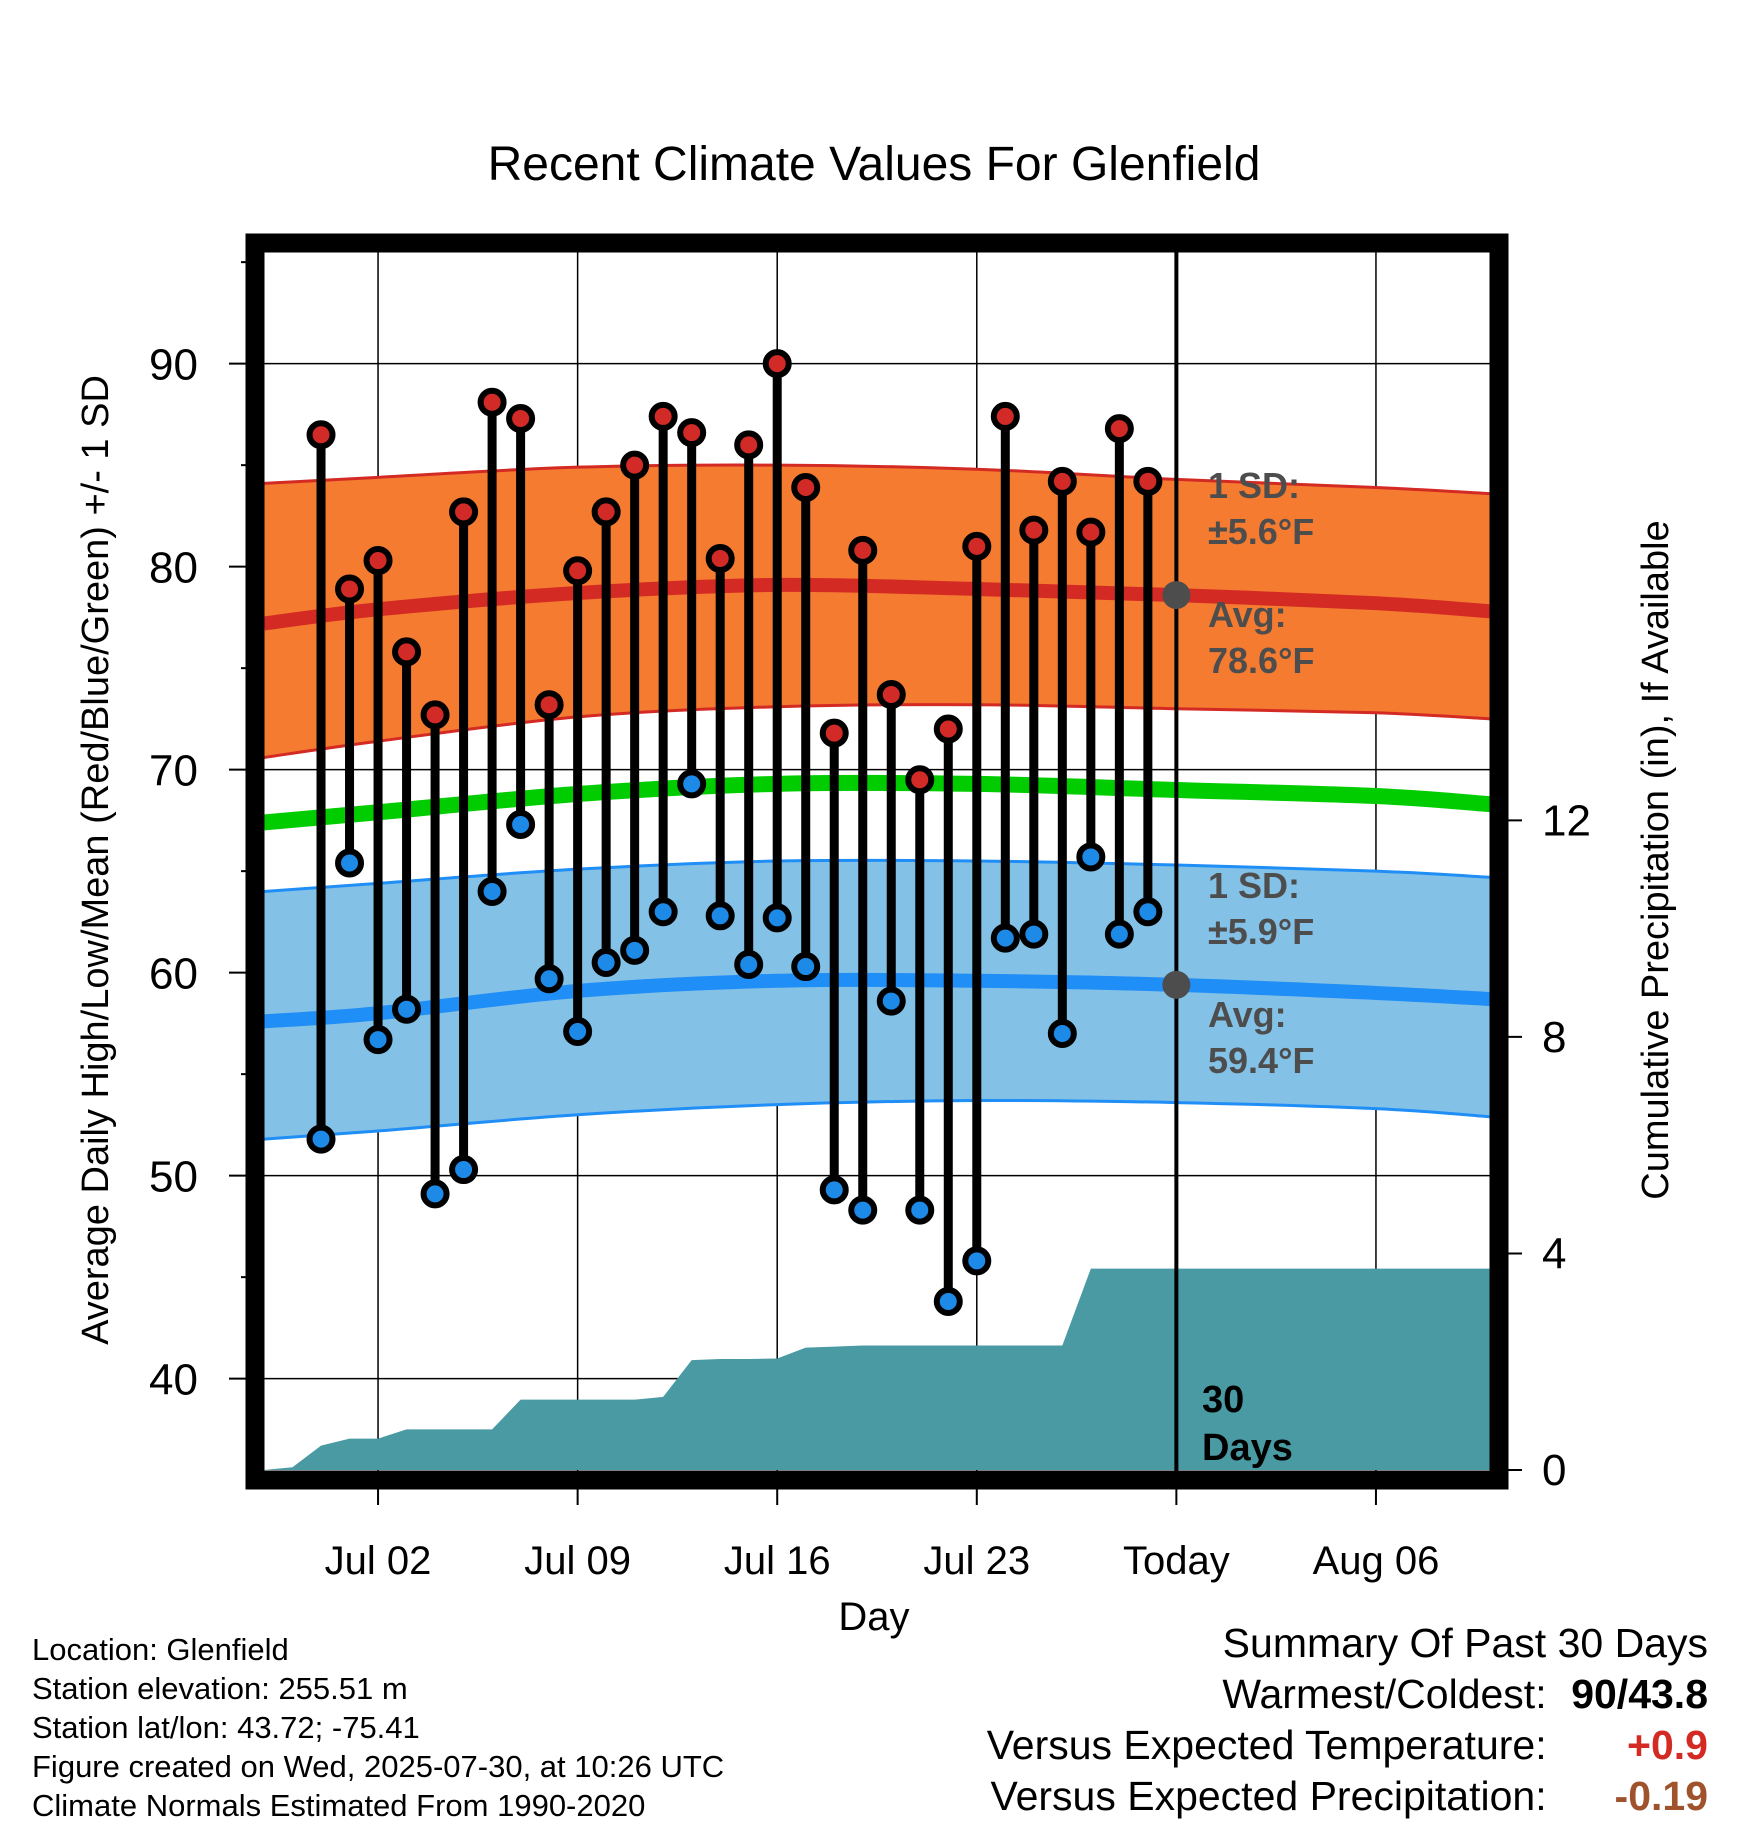 The image size is (1748, 1828). What do you see at coordinates (1667, 1745) in the screenshot?
I see `temp-value: +0.9` at bounding box center [1667, 1745].